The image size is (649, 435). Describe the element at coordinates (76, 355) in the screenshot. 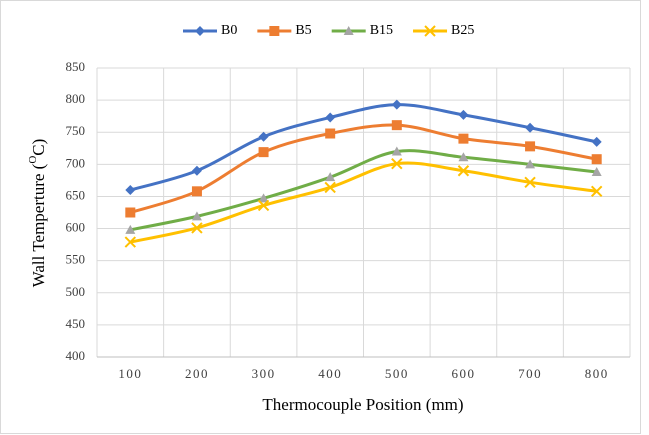

I see `y-tick-label: 400` at that location.